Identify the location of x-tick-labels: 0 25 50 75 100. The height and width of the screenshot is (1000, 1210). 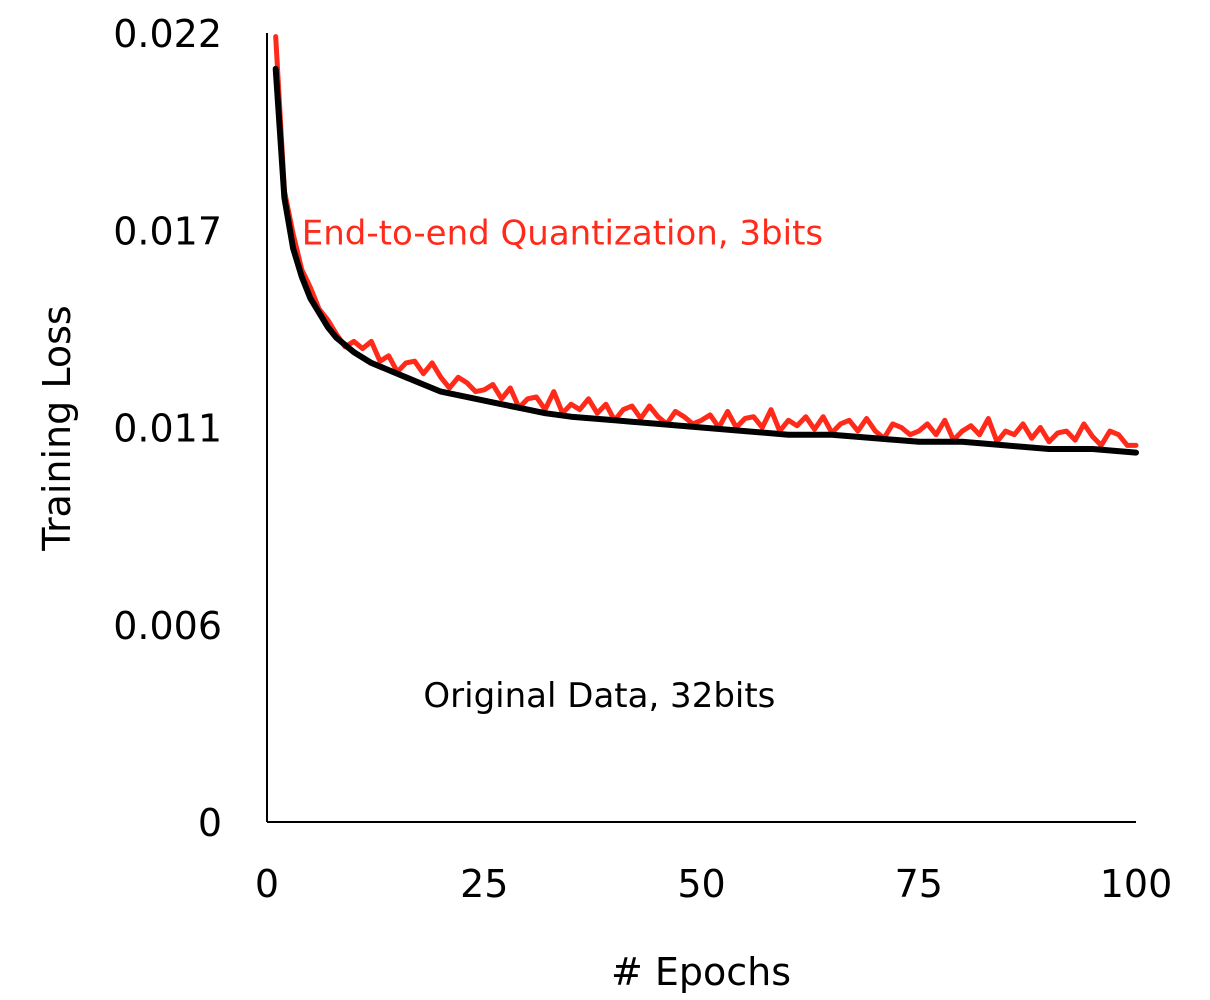
(713, 884).